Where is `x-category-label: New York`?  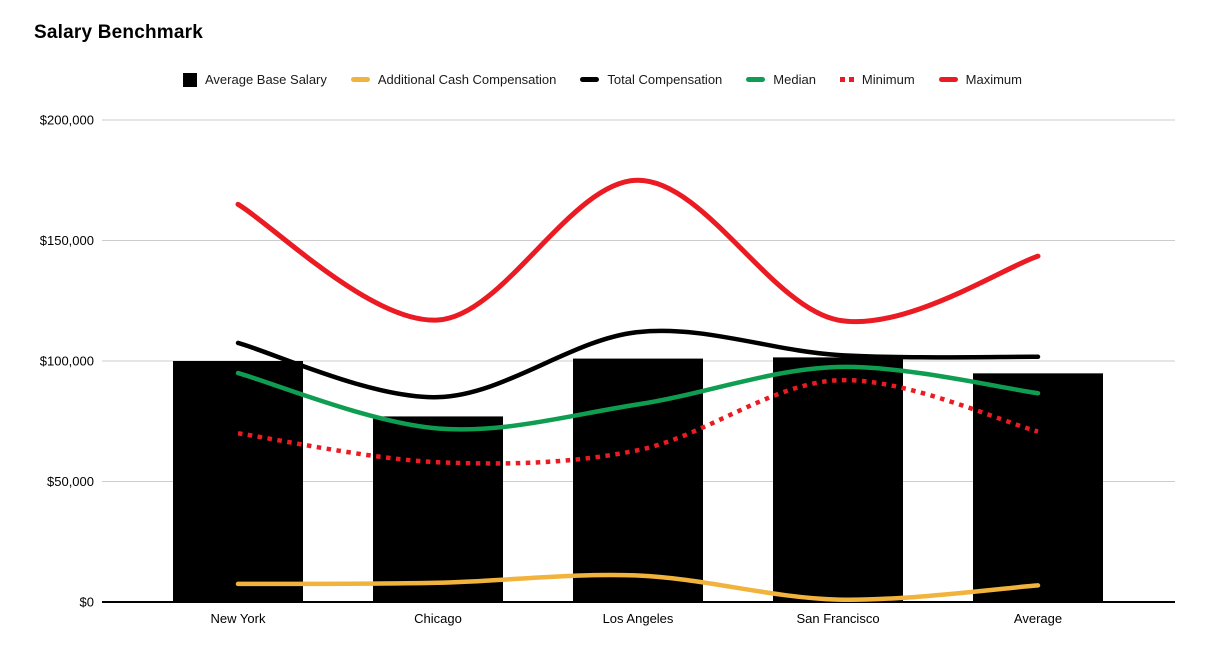 x-category-label: New York is located at coordinates (238, 618).